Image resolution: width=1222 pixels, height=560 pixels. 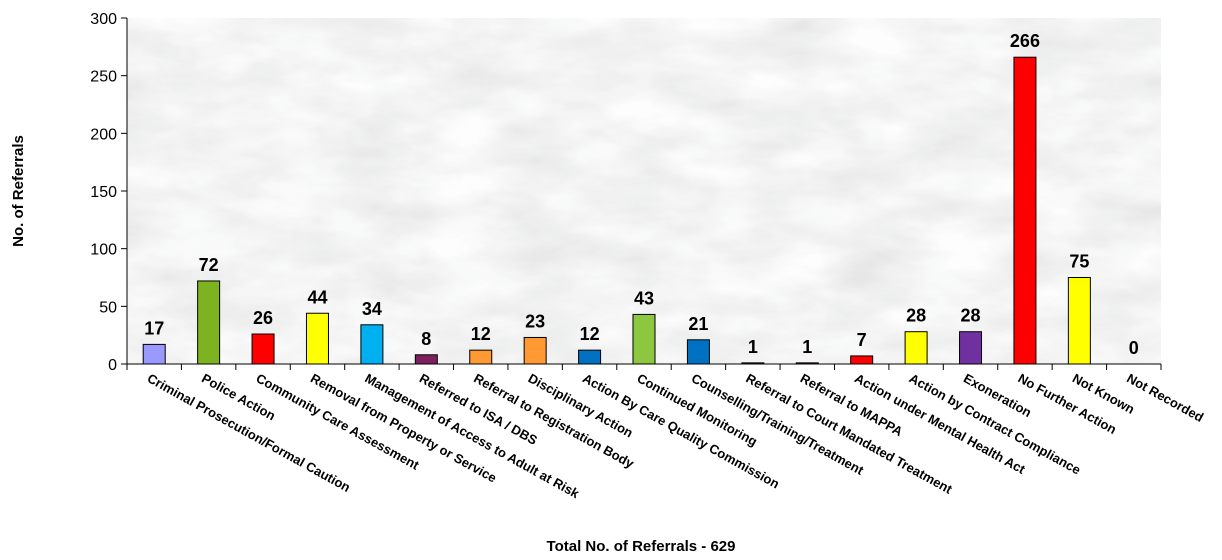 I want to click on x-tick-label: No Further Action, so click(x=1067, y=404).